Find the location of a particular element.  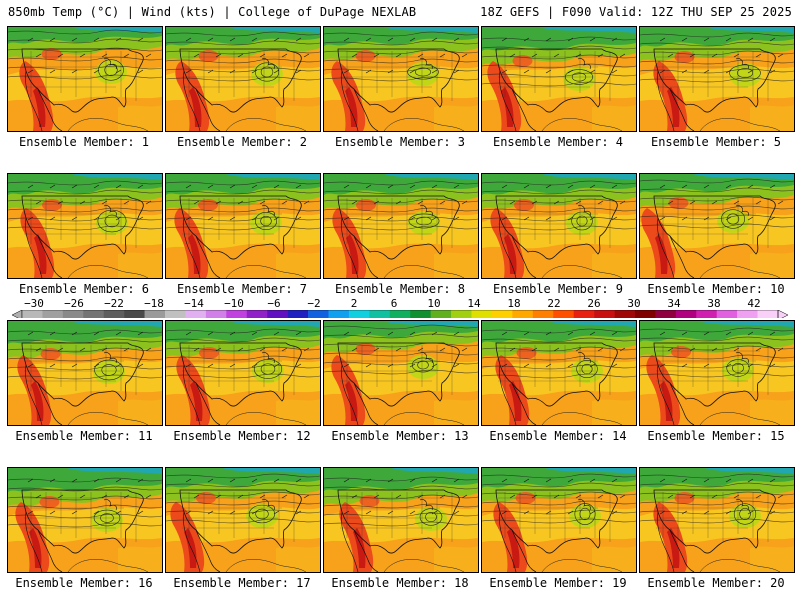

ensemble-member-label: Ensemble Member: 7 is located at coordinates (242, 289).